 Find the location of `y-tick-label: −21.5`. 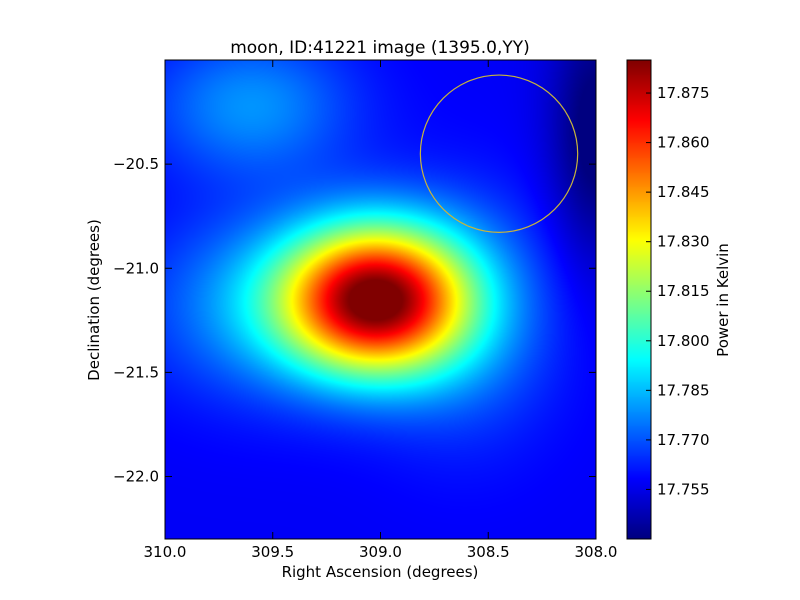

y-tick-label: −21.5 is located at coordinates (136, 372).